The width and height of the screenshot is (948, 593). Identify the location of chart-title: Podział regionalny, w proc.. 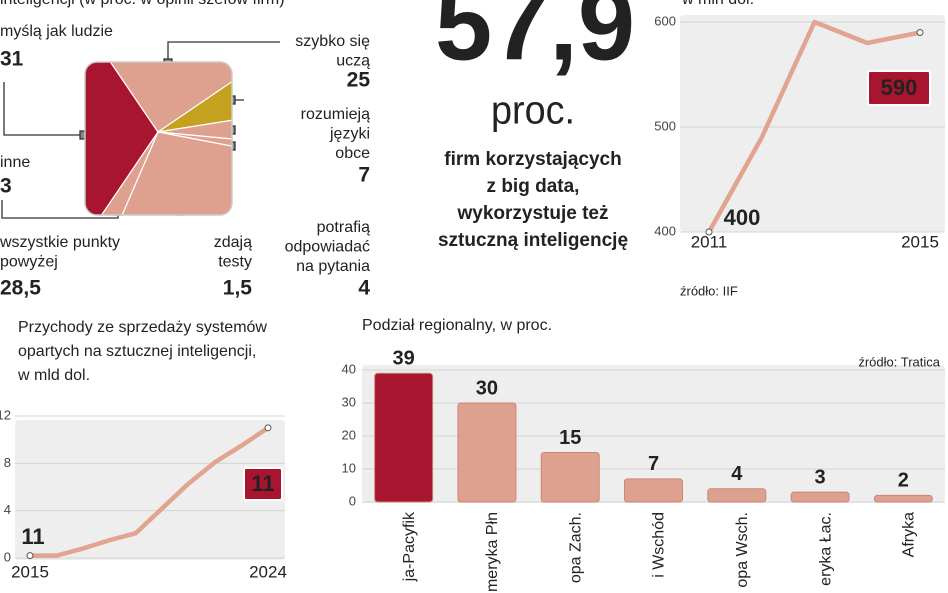
(457, 325).